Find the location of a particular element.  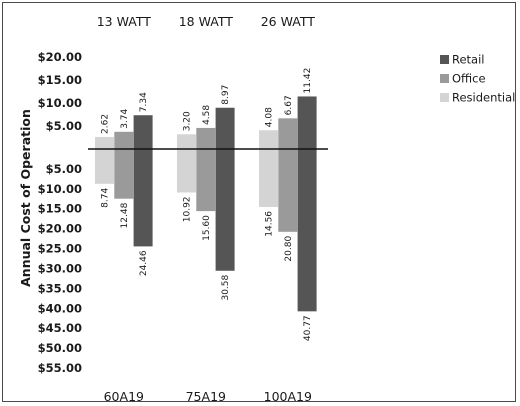

legend: Retail Office Residential is located at coordinates (477, 79).